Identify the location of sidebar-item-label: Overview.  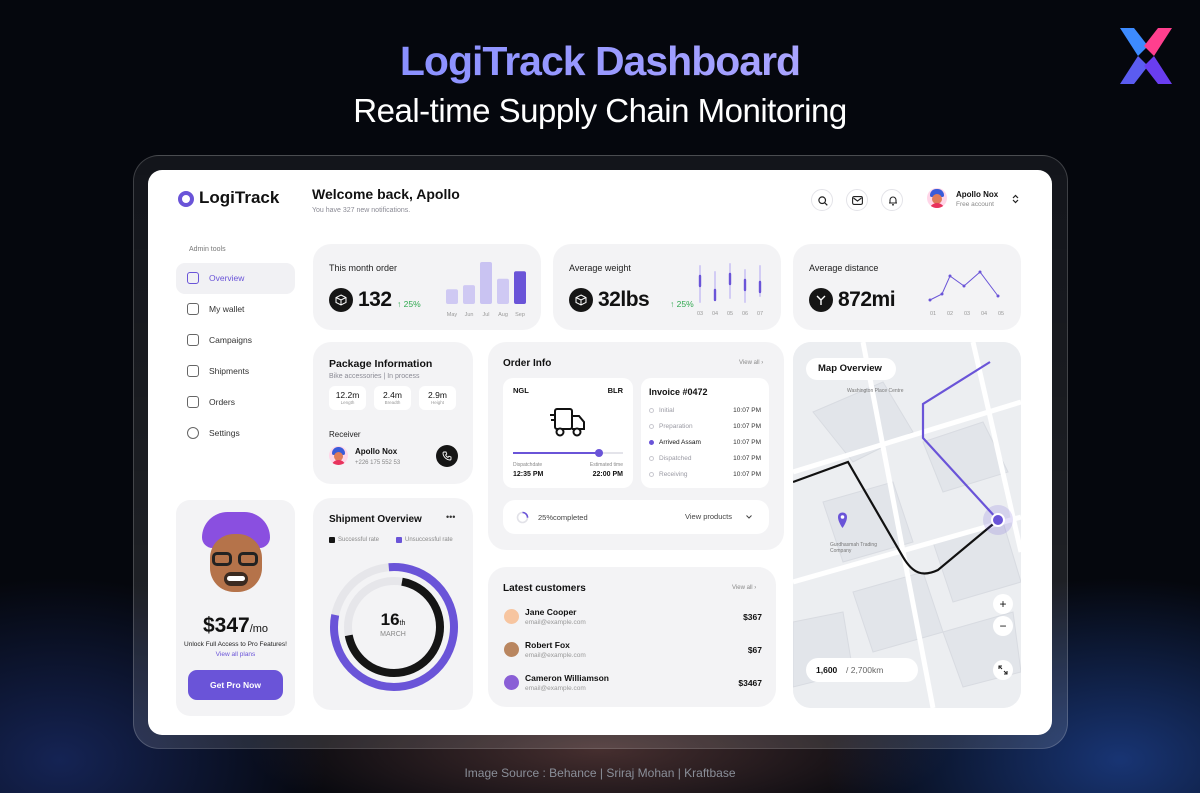
(227, 278).